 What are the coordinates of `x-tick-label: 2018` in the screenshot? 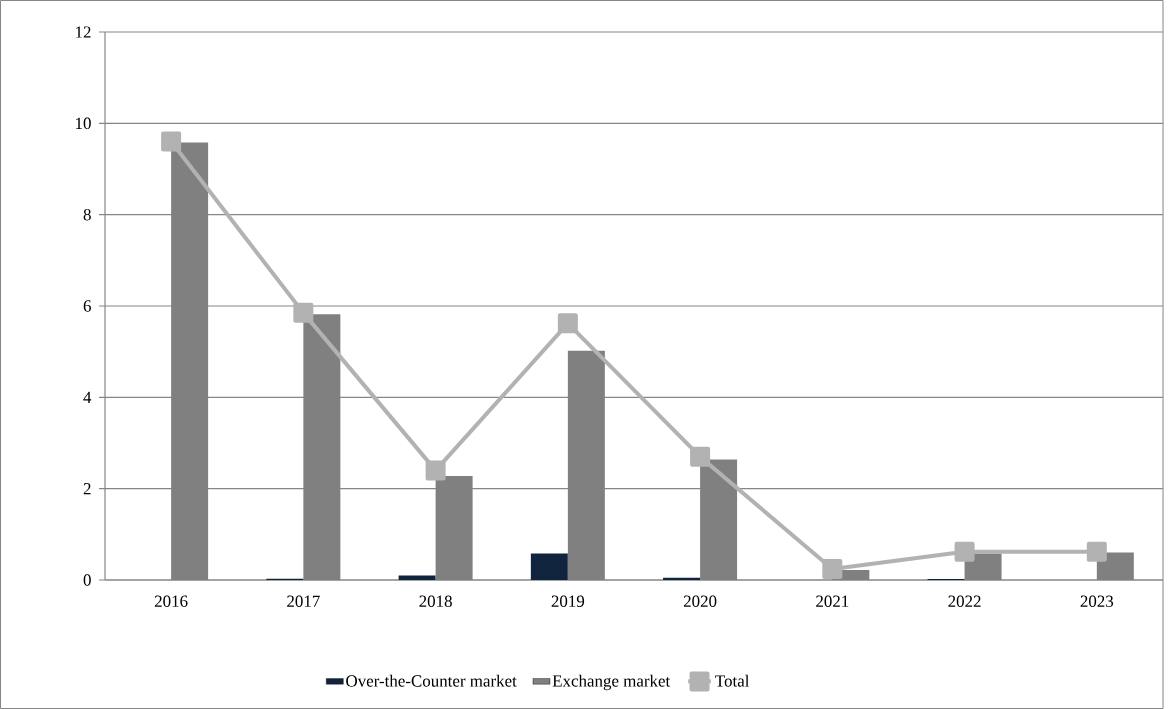 It's located at (435, 601).